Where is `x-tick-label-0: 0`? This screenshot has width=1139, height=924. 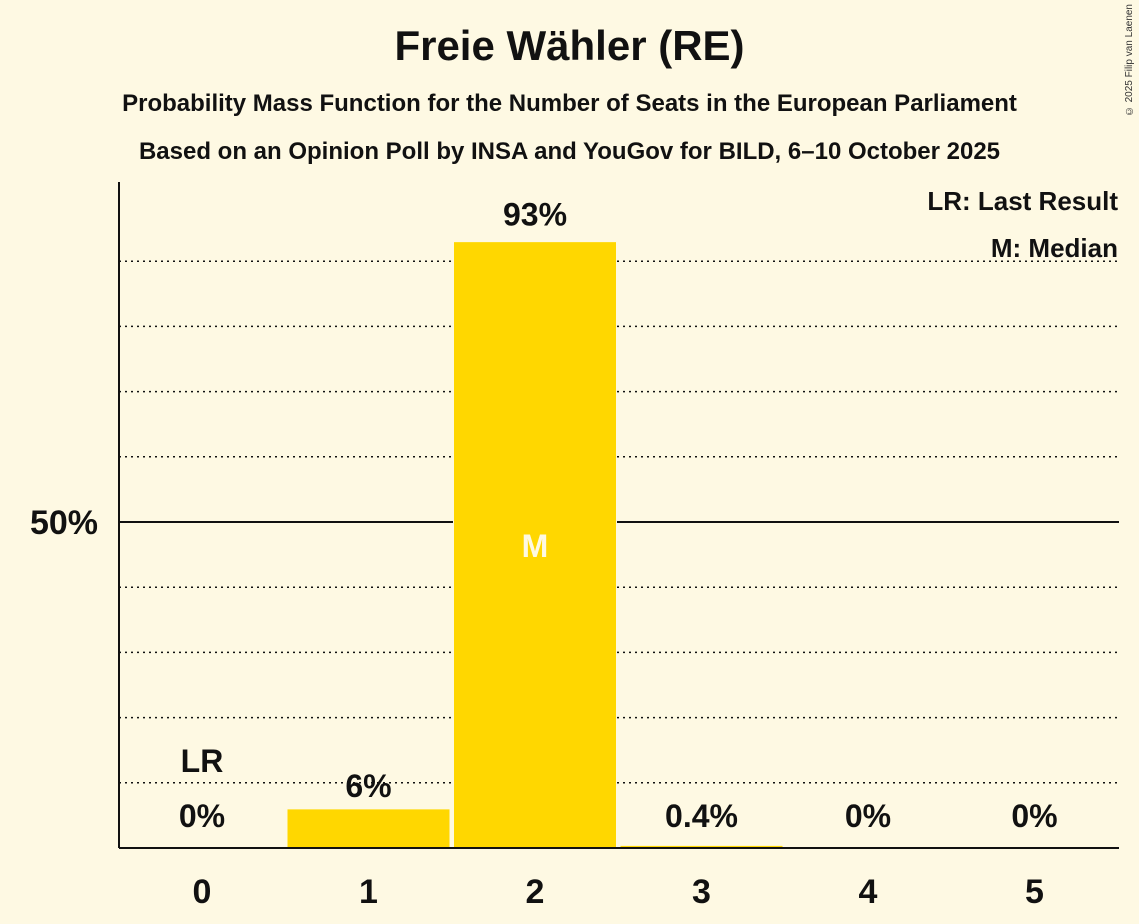
x-tick-label-0: 0 is located at coordinates (202, 892).